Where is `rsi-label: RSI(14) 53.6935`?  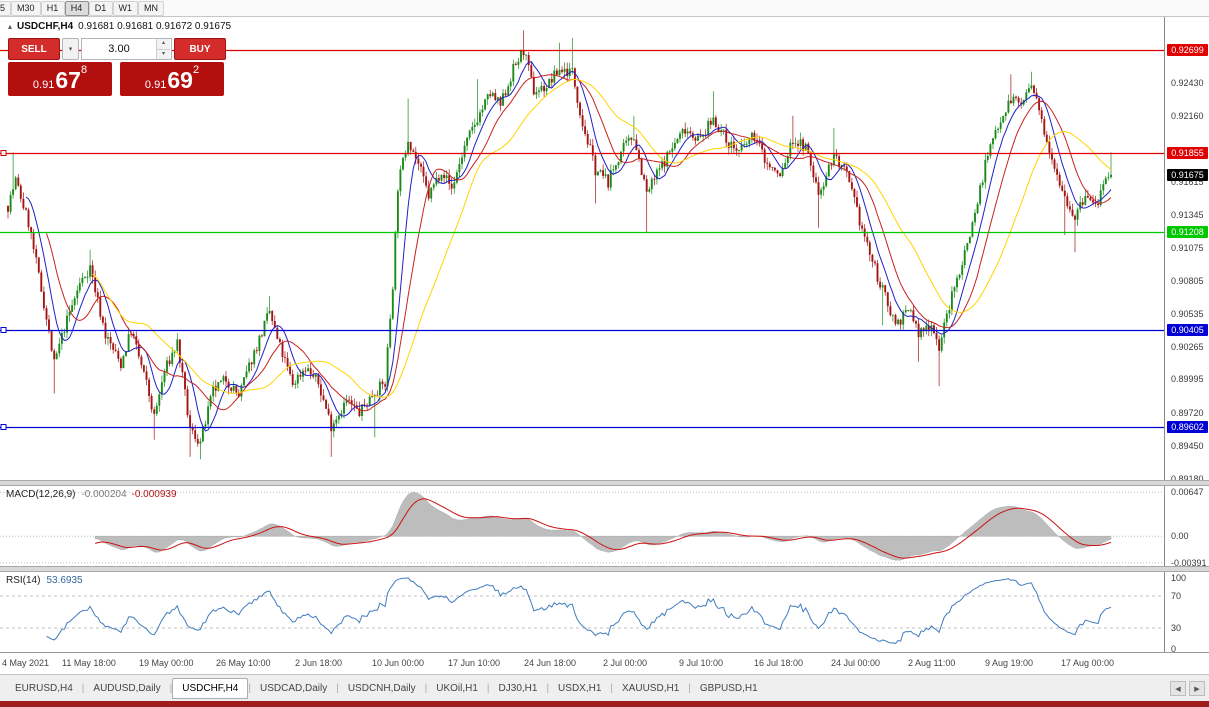
rsi-label: RSI(14) 53.6935 is located at coordinates (44, 580).